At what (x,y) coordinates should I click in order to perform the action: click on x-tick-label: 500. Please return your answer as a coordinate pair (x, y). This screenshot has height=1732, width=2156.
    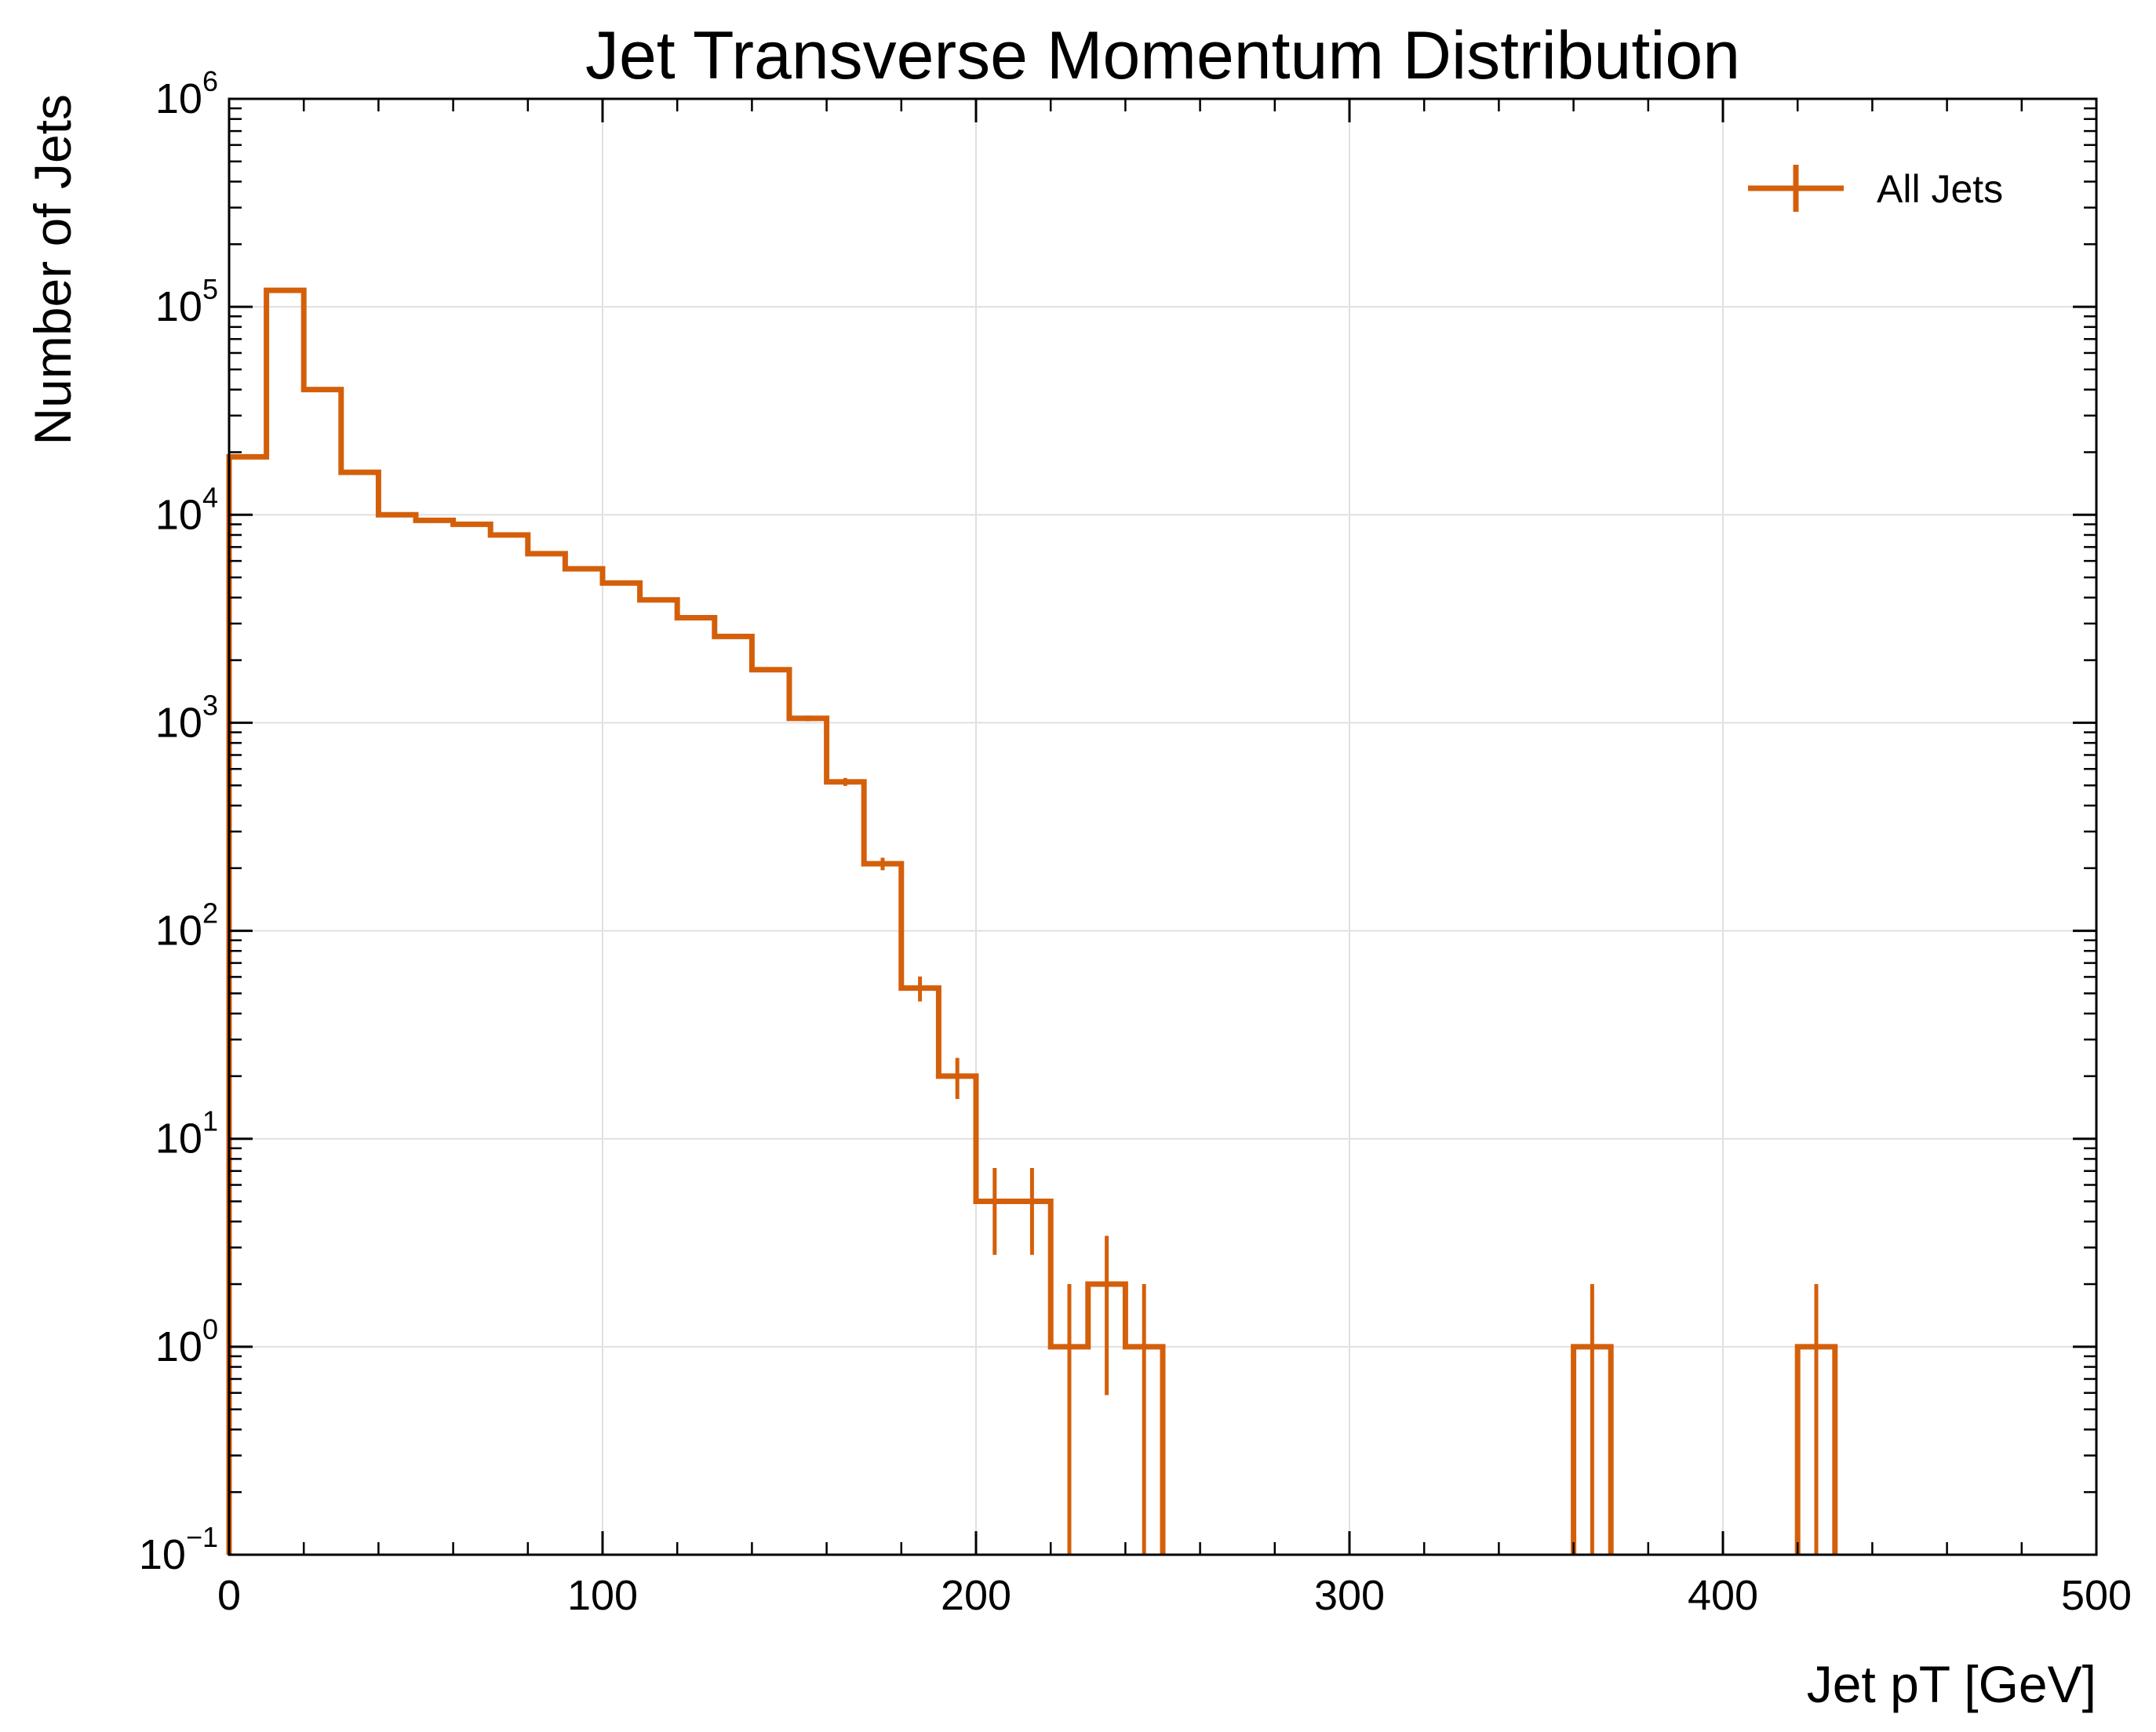
    Looking at the image, I should click on (2096, 1595).